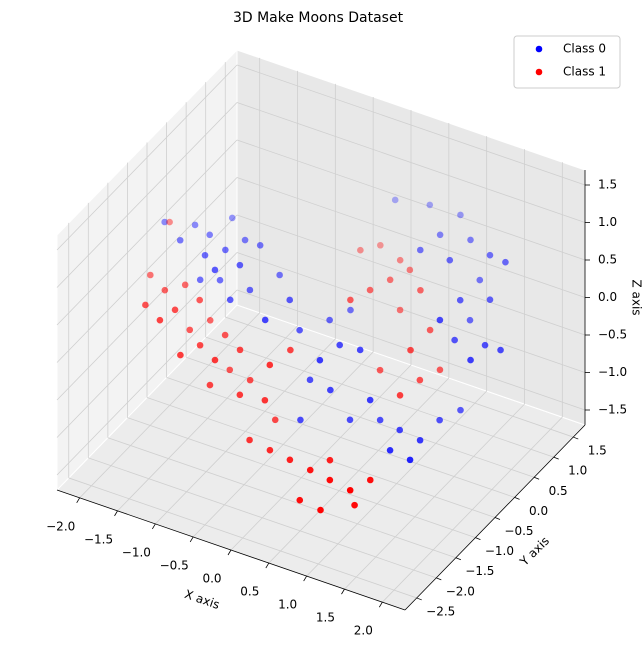 The image size is (644, 658). Describe the element at coordinates (607, 260) in the screenshot. I see `z-tick-label: 0.5` at that location.